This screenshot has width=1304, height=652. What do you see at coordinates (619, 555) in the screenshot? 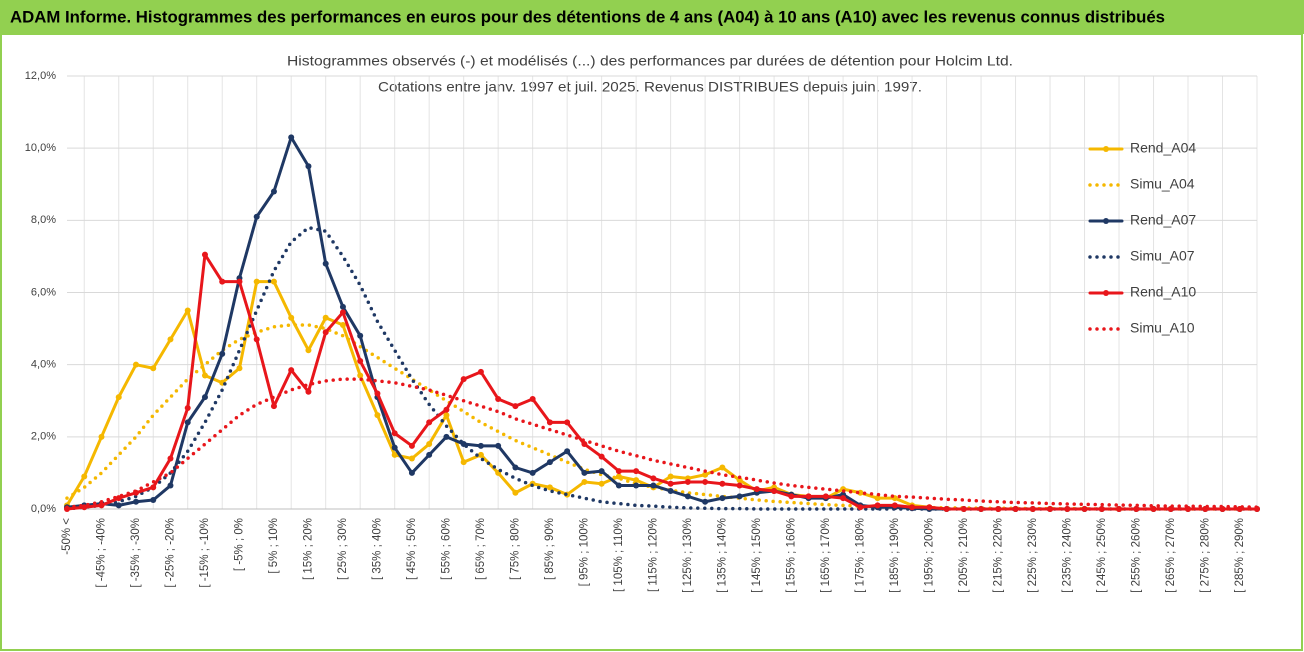
I see `x-tick-label: [ 105% ; 110%` at bounding box center [619, 555].